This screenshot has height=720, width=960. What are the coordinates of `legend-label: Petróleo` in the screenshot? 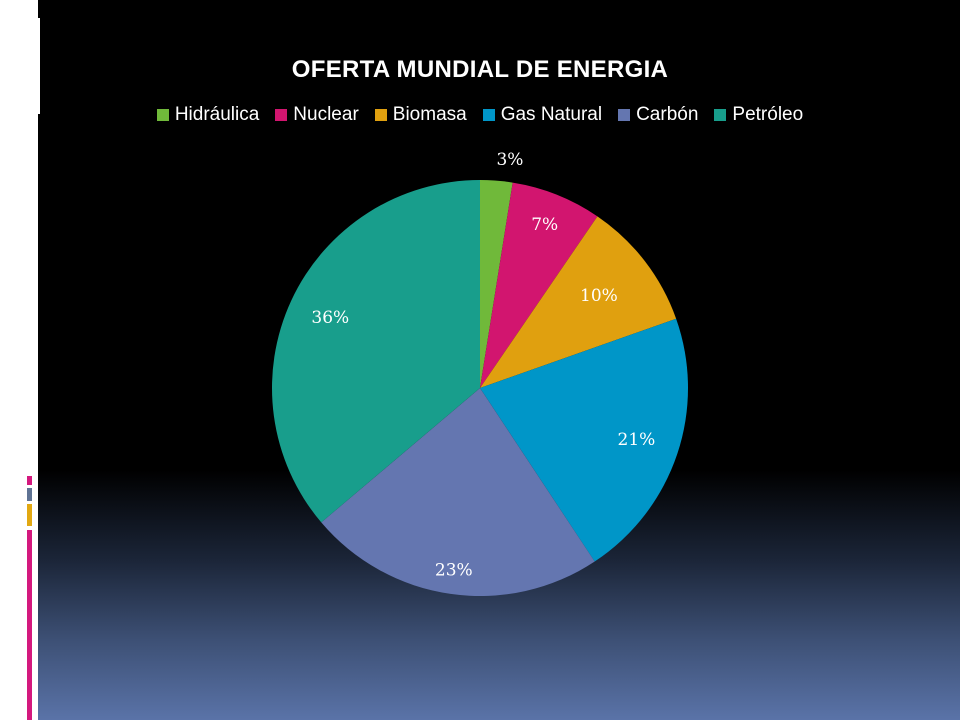 It's located at (768, 114).